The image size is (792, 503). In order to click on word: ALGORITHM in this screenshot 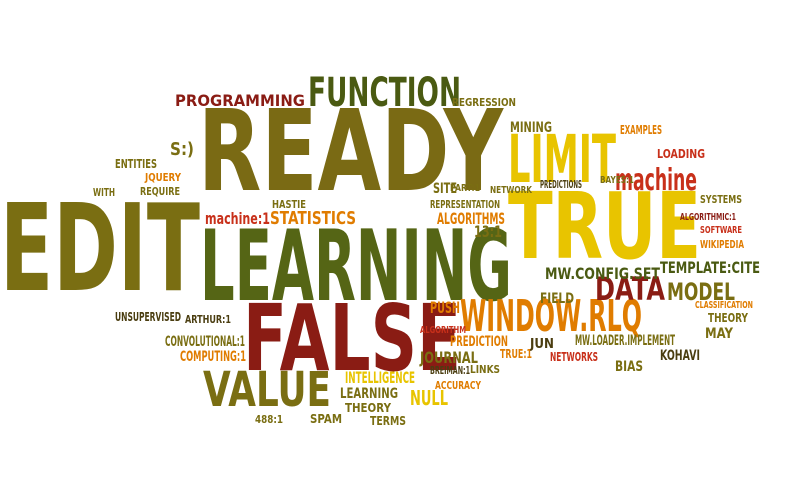, I will do `click(443, 330)`.